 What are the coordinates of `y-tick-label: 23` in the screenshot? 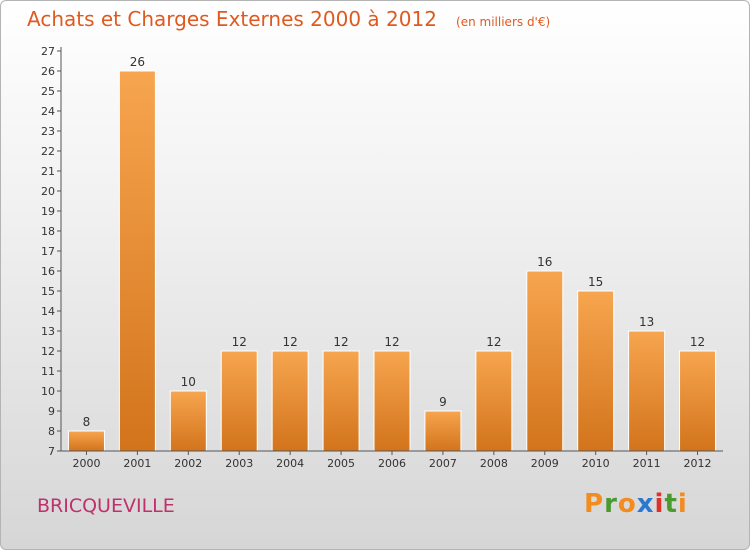 It's located at (48, 131).